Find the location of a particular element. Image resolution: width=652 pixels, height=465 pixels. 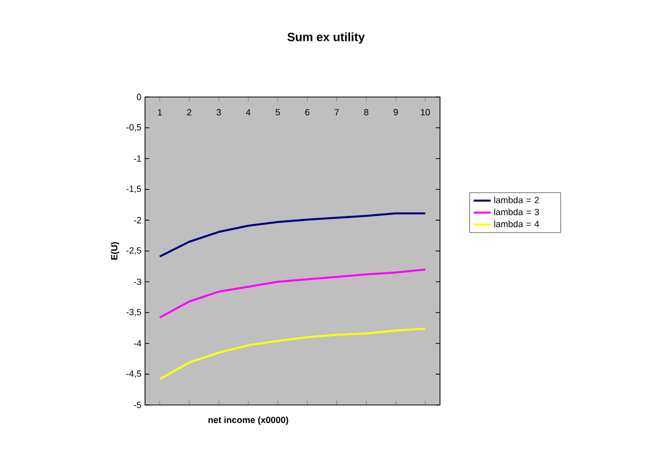

y-tick-label: -4,5 is located at coordinates (134, 374).